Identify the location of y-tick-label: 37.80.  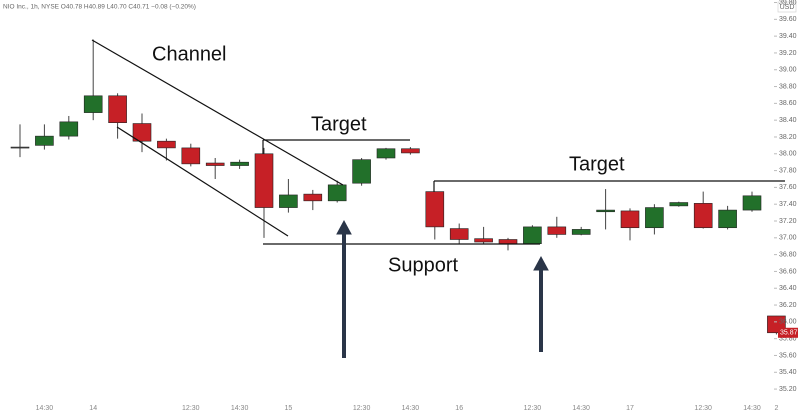
(788, 170).